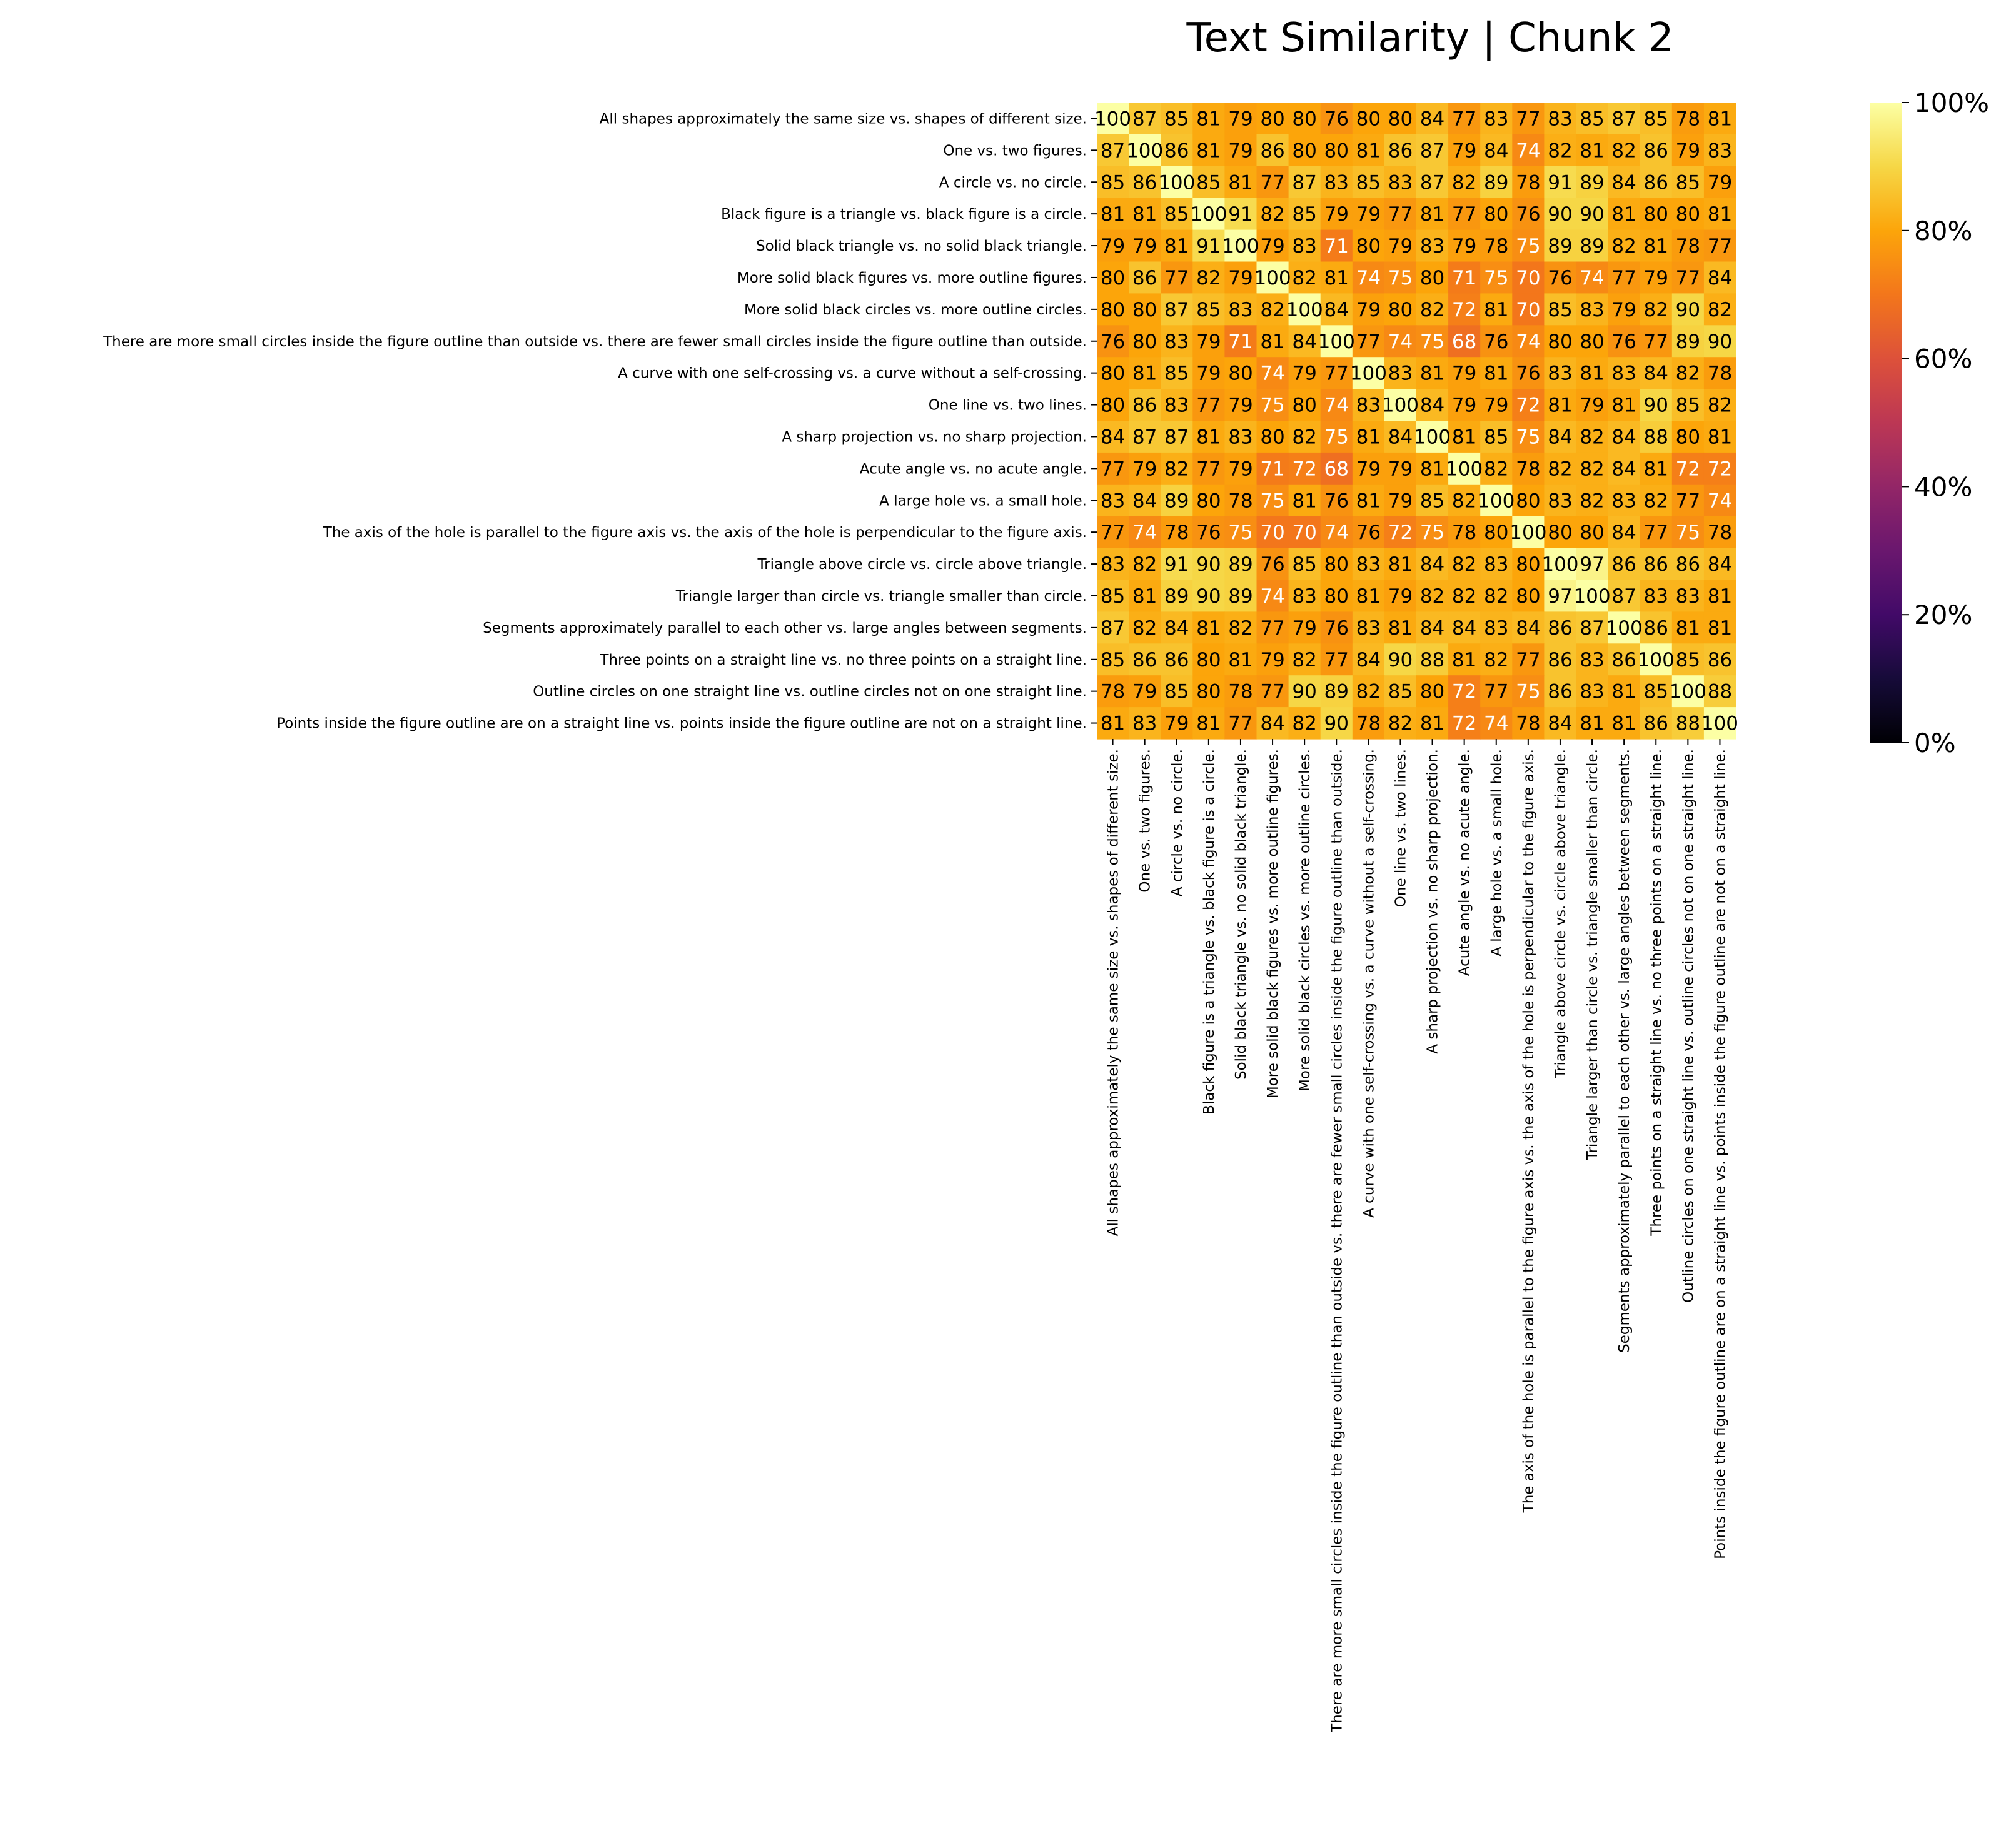 This screenshot has height=1848, width=2001. I want to click on y-tick-label: A large hole vs. a small hole., so click(983, 501).